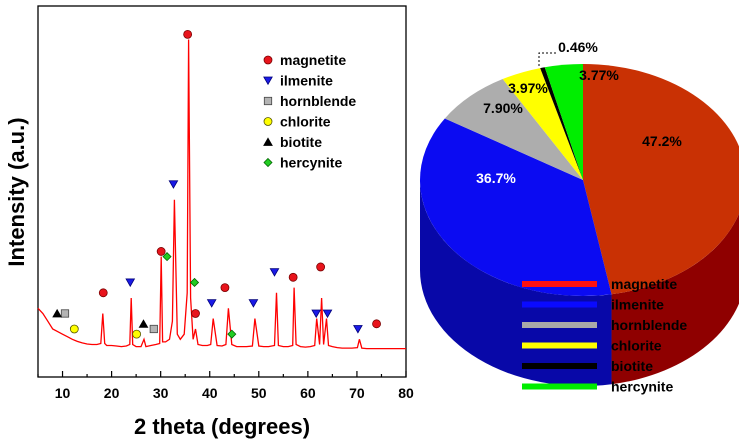  What do you see at coordinates (357, 393) in the screenshot?
I see `x-tick-label: 70` at bounding box center [357, 393].